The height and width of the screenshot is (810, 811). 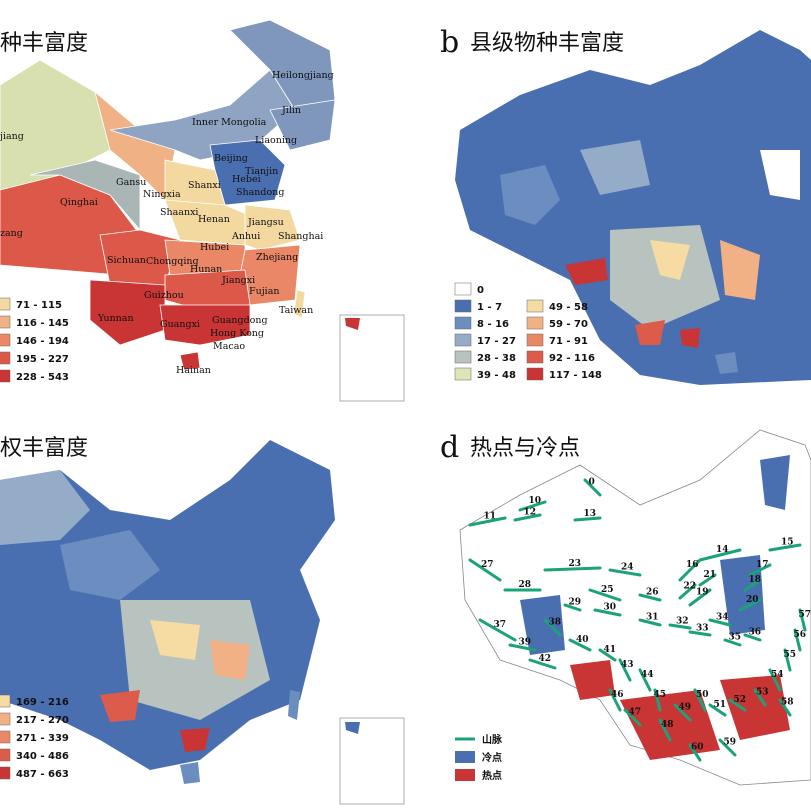 What do you see at coordinates (722, 618) in the screenshot?
I see `mountain-range-label: 34` at bounding box center [722, 618].